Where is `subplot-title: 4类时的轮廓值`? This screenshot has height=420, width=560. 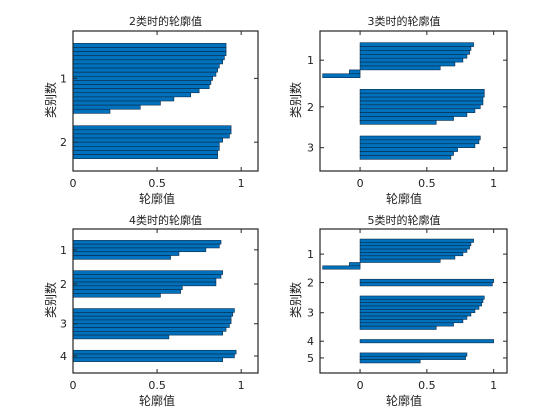 subplot-title: 4类时的轮廓值 is located at coordinates (165, 220).